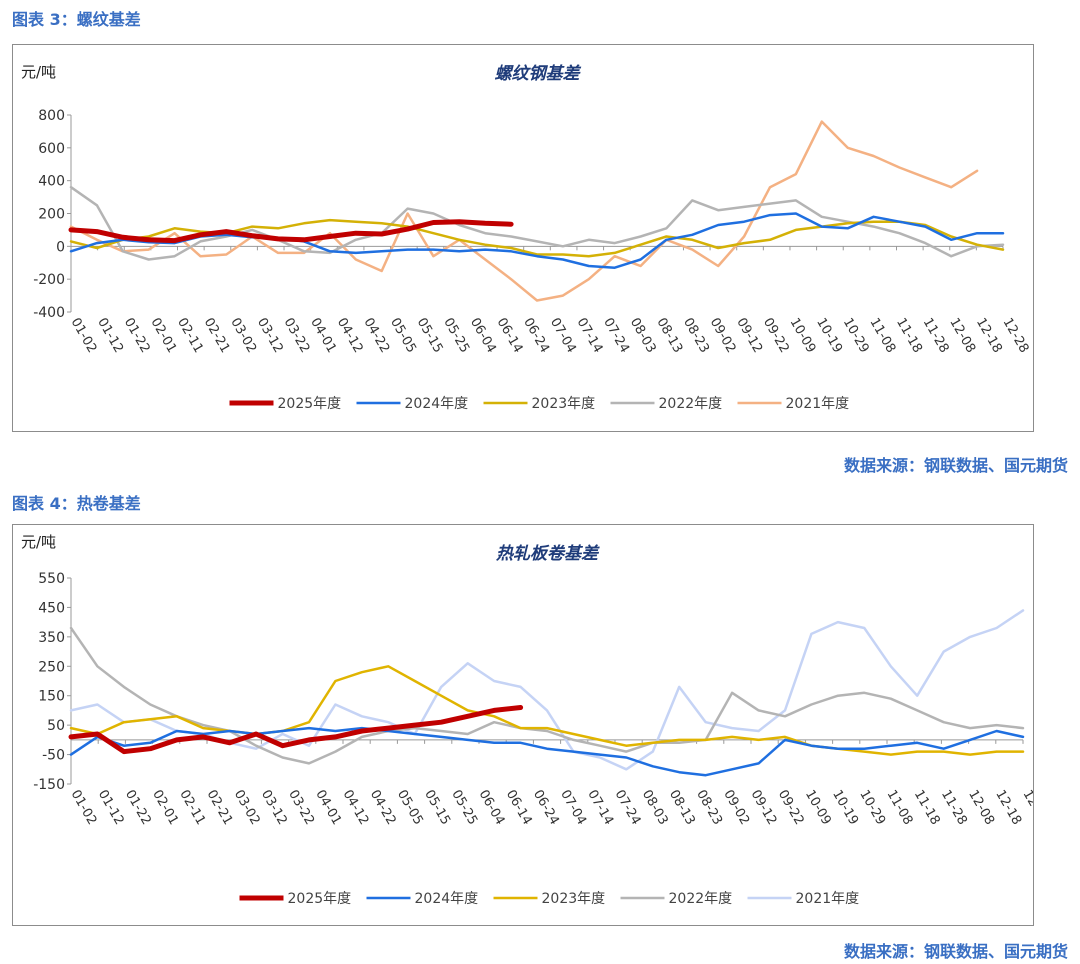 This screenshot has height=964, width=1080. What do you see at coordinates (296, 730) in the screenshot?
I see `series-line-2025年度` at bounding box center [296, 730].